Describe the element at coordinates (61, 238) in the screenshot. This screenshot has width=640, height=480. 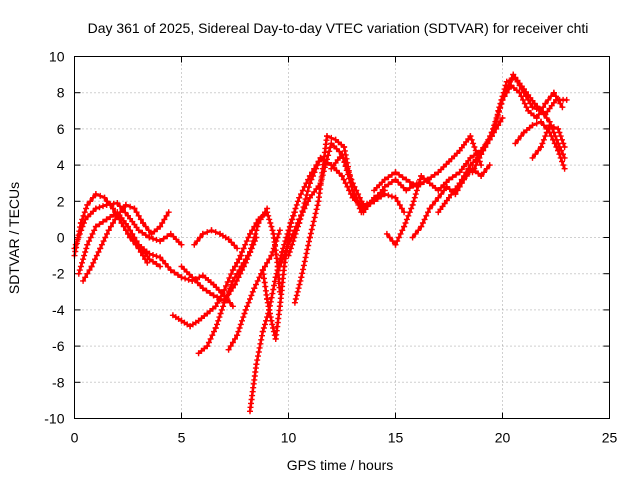
I see `y-tick-label: 0` at that location.